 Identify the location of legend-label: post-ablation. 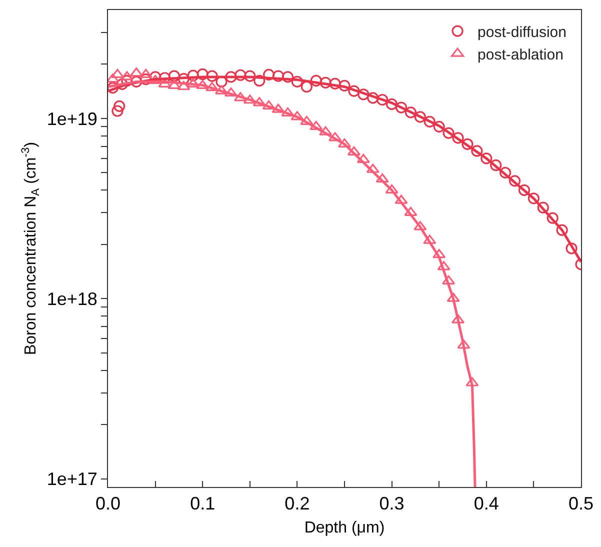
(521, 55).